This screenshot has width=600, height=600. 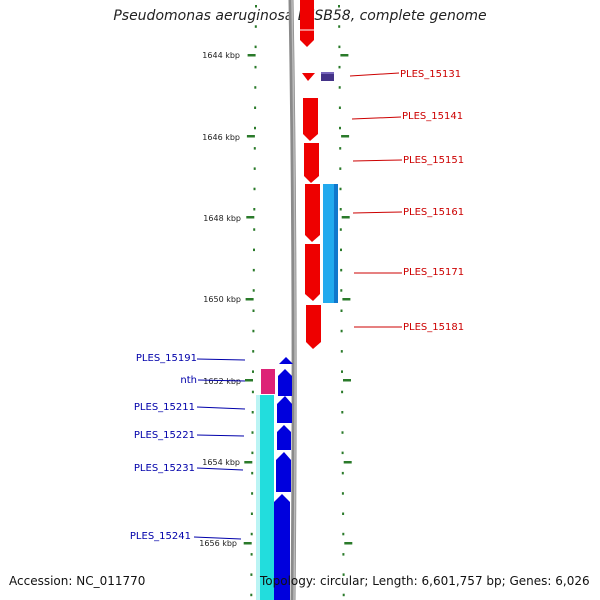 I want to click on accession-text: Accession: NC_011770, so click(x=77, y=581).